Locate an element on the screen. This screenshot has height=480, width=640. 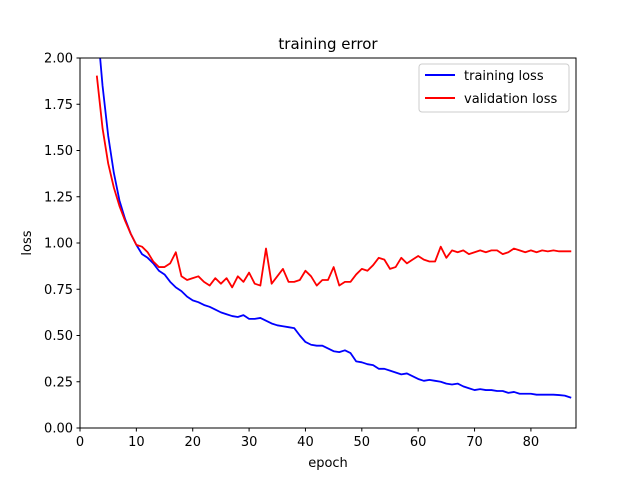
y-axis: 0.00 0.25 0.50 0.75 1.00 1.25 1.50 1.75 2.00 is located at coordinates (62, 244).